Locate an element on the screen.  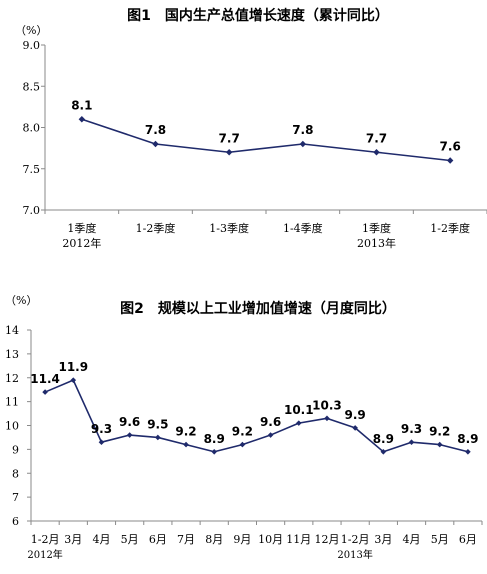
chart2-y-tick-label: 7 is located at coordinates (15, 497).